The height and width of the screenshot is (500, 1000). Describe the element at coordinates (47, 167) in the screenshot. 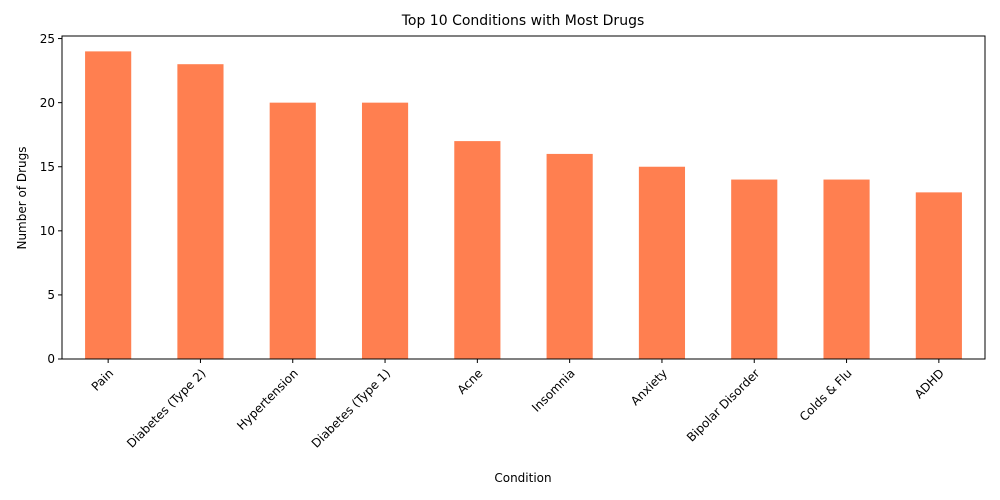

I see `y-tick-label-3: 15` at that location.